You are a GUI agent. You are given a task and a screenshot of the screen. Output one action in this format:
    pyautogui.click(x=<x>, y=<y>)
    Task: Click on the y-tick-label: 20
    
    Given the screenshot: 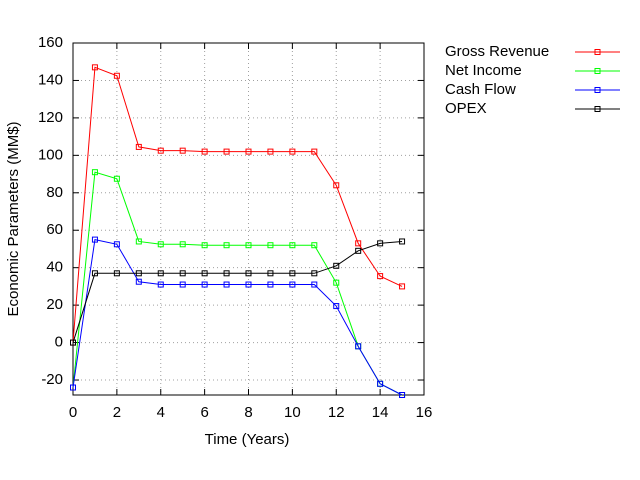 What is the action you would take?
    pyautogui.click(x=54, y=304)
    